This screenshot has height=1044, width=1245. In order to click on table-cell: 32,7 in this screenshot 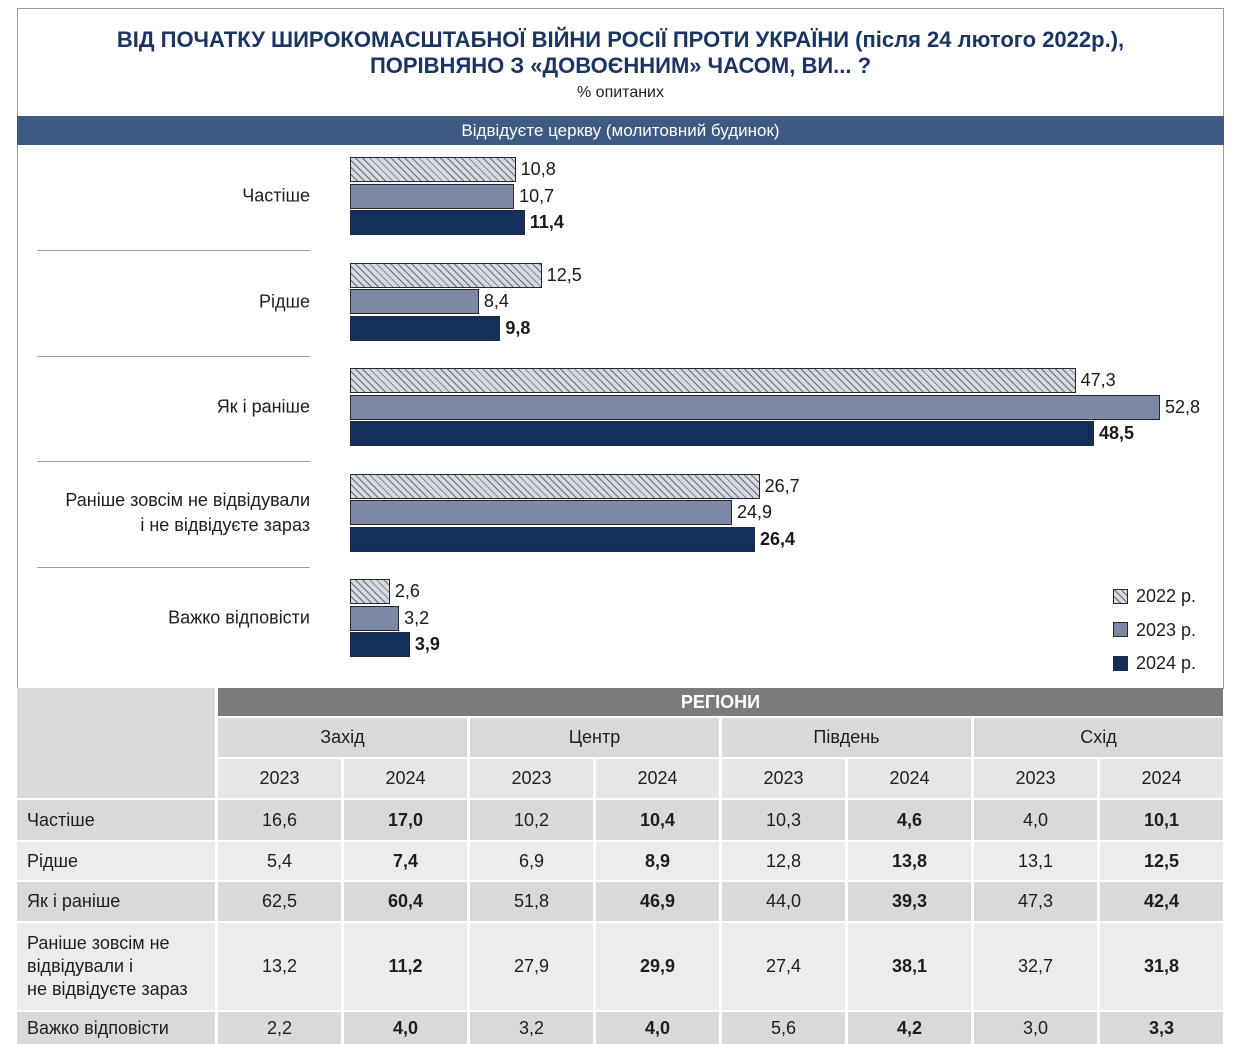, I will do `click(1035, 966)`.